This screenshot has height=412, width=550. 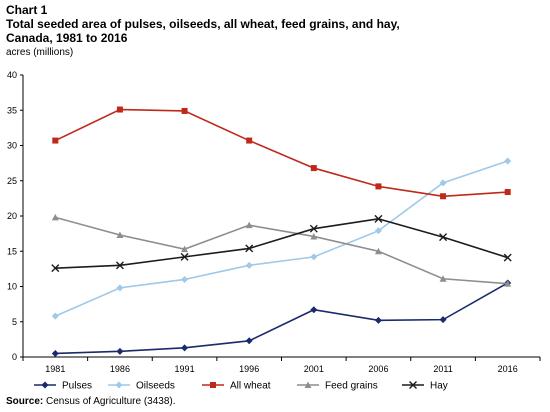 What do you see at coordinates (439, 386) in the screenshot?
I see `legend-label: Hay` at bounding box center [439, 386].